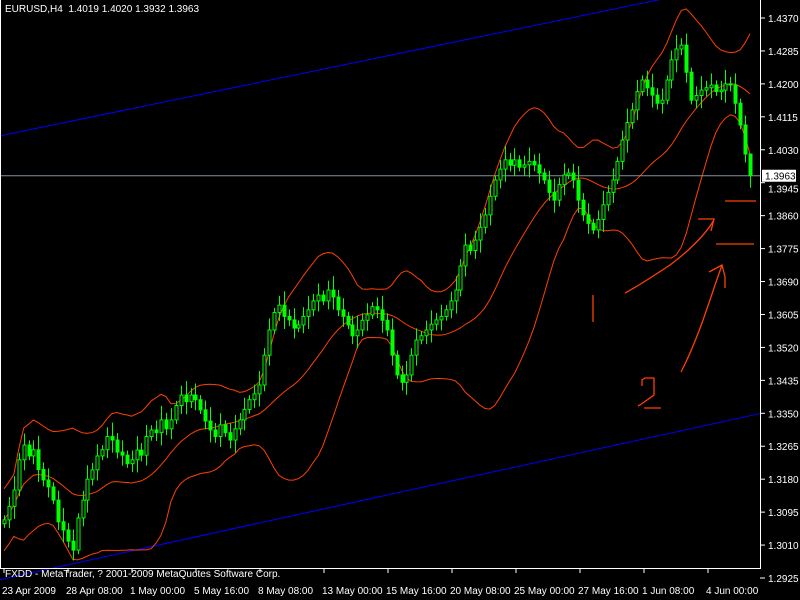 The image size is (800, 600). Describe the element at coordinates (779, 176) in the screenshot. I see `current-price-label: 1.3963` at that location.